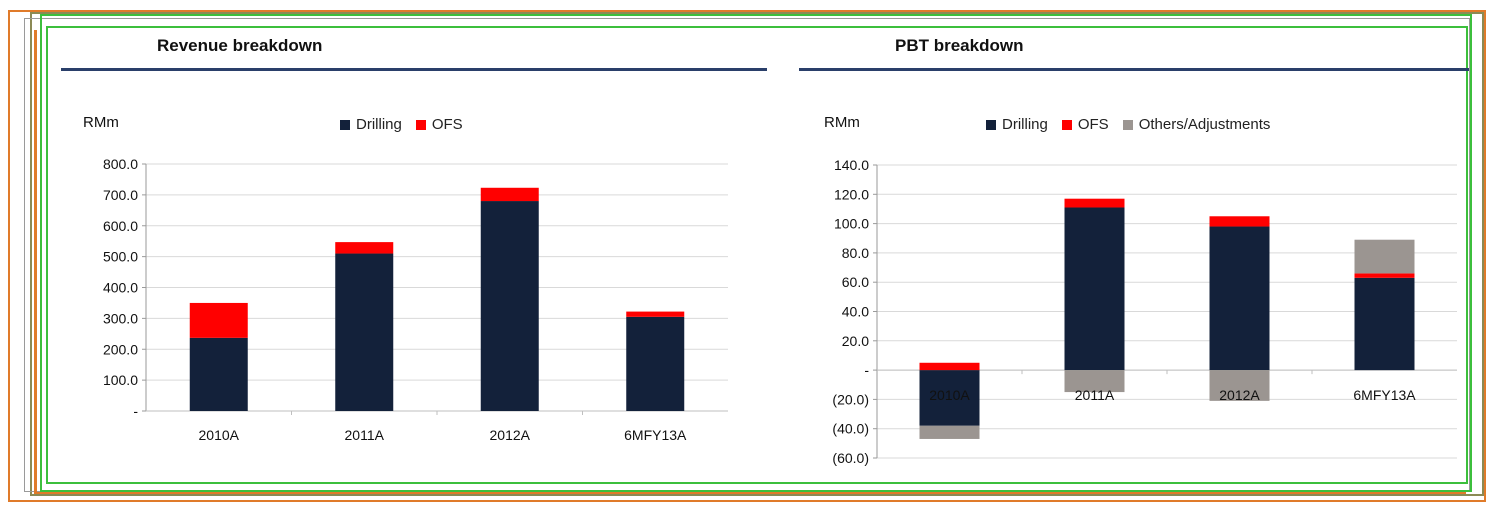  I want to click on pbt-legend: Drilling OFS Others/Adjustments, so click(1128, 124).